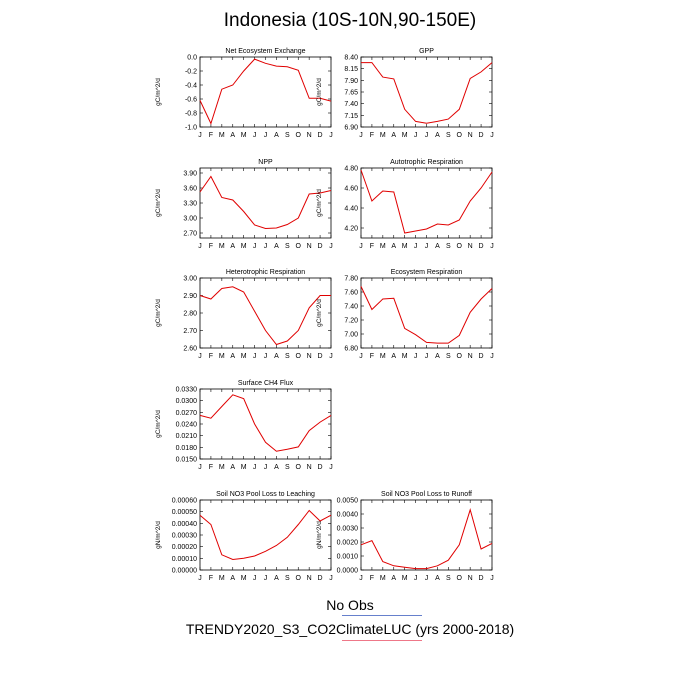 This screenshot has width=700, height=700. What do you see at coordinates (184, 501) in the screenshot?
I see `y-tick-label: 0.00060` at bounding box center [184, 501].